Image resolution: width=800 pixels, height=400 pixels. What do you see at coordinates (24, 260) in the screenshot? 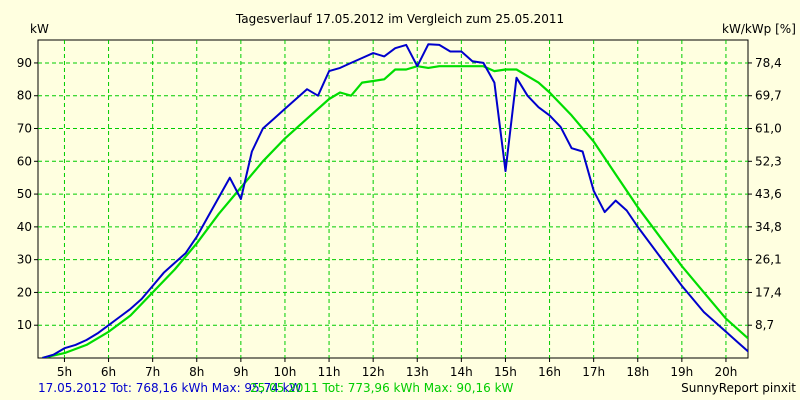
I see `y-left-tick-label: 30` at bounding box center [24, 260].